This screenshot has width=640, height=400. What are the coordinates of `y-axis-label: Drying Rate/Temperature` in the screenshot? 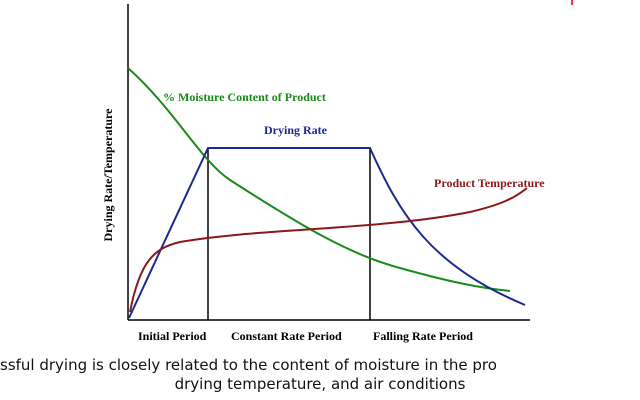 It's located at (108, 175).